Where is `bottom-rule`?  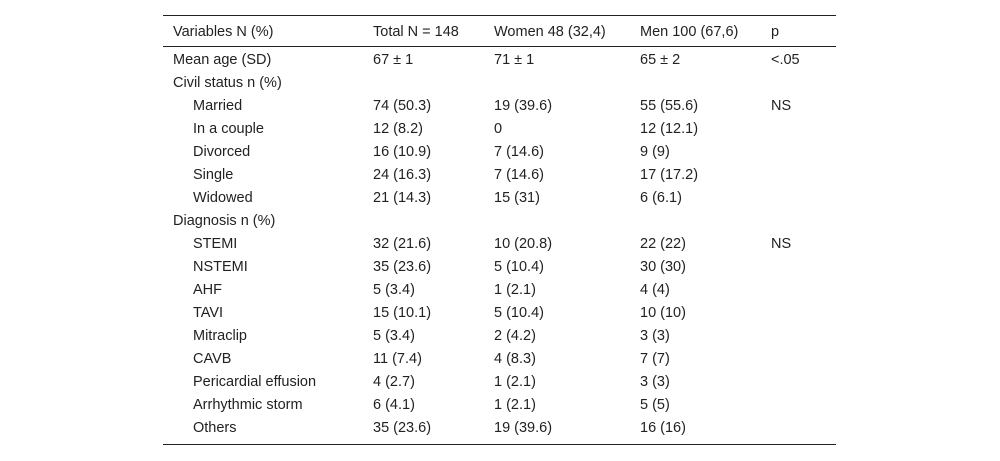
bottom-rule is located at coordinates (499, 444).